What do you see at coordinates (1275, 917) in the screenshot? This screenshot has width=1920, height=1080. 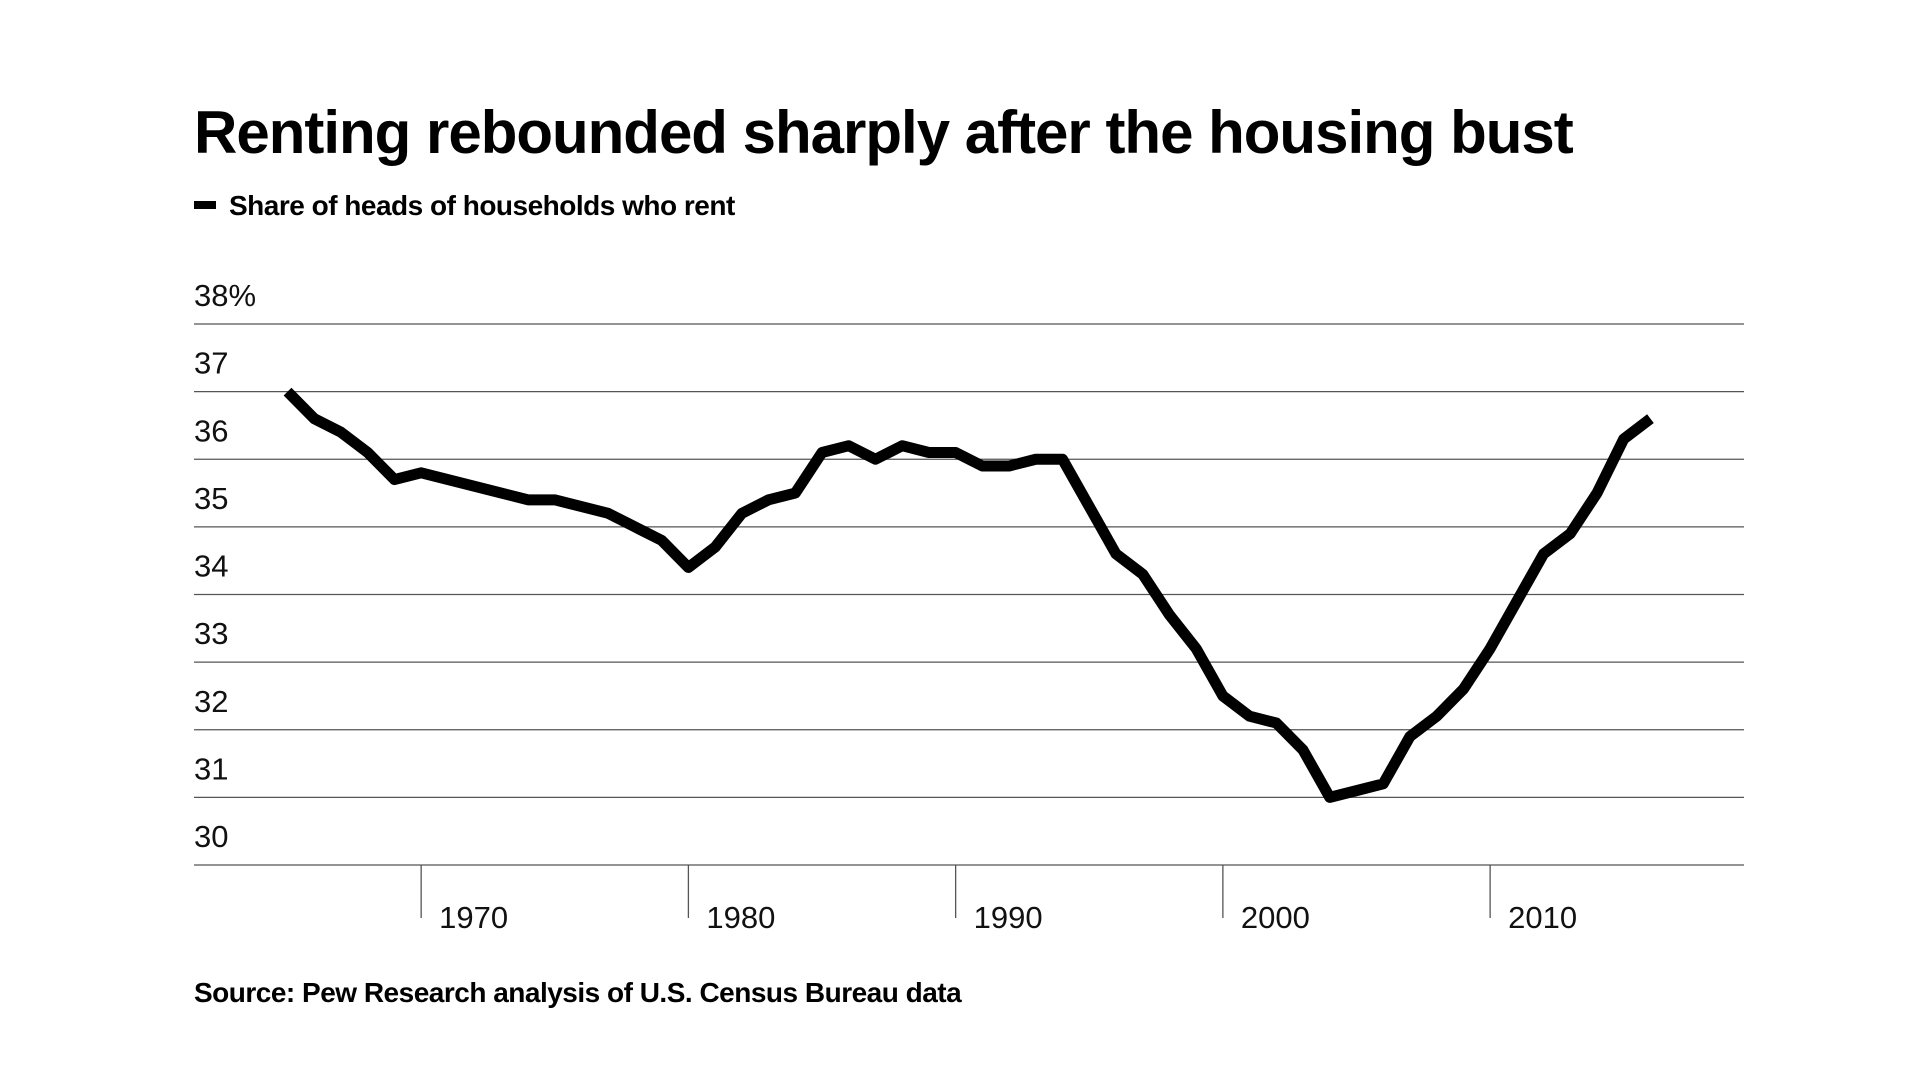 I see `x-tick-label: 2000` at bounding box center [1275, 917].